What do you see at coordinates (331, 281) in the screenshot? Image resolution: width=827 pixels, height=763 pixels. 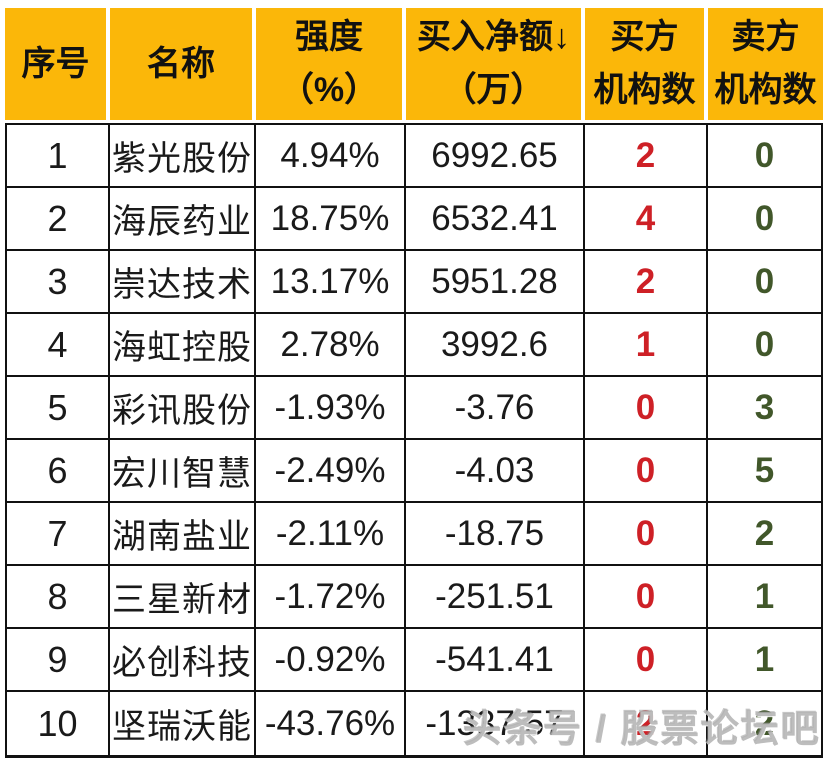 I see `cell-strength: 13.17%` at bounding box center [331, 281].